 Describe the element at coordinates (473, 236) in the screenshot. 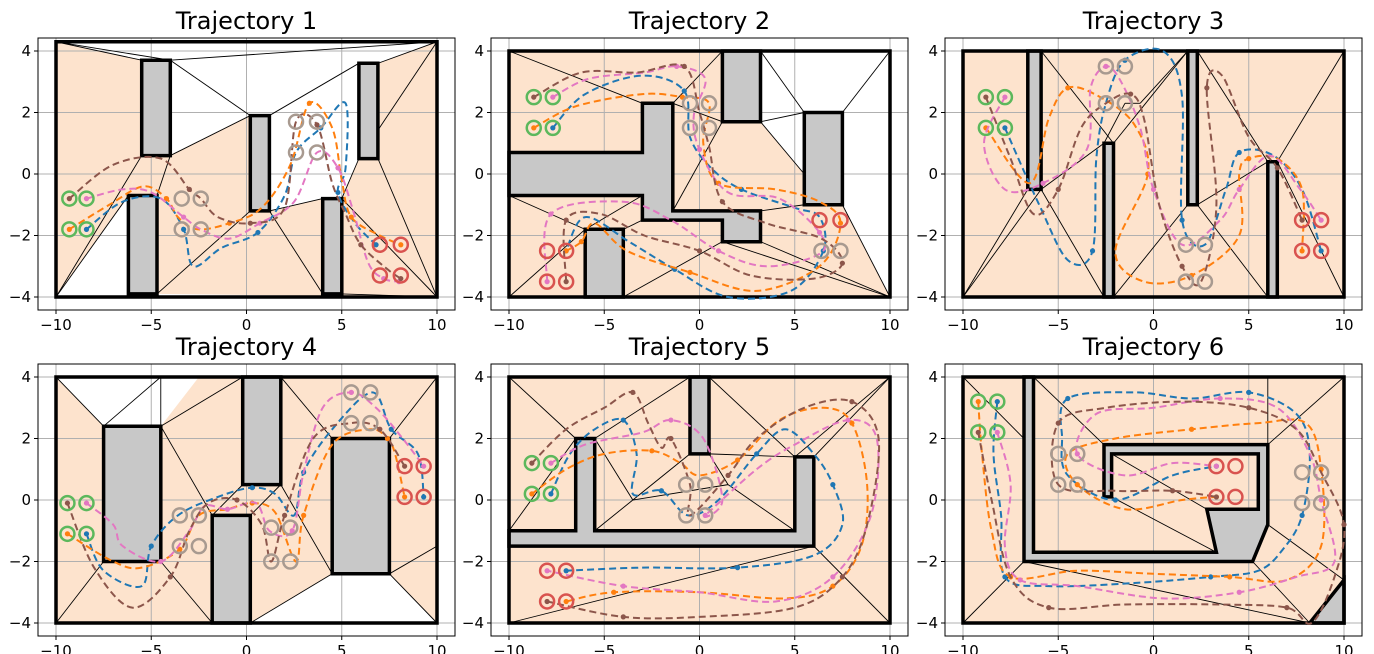

I see `y-tick-label: −2` at that location.